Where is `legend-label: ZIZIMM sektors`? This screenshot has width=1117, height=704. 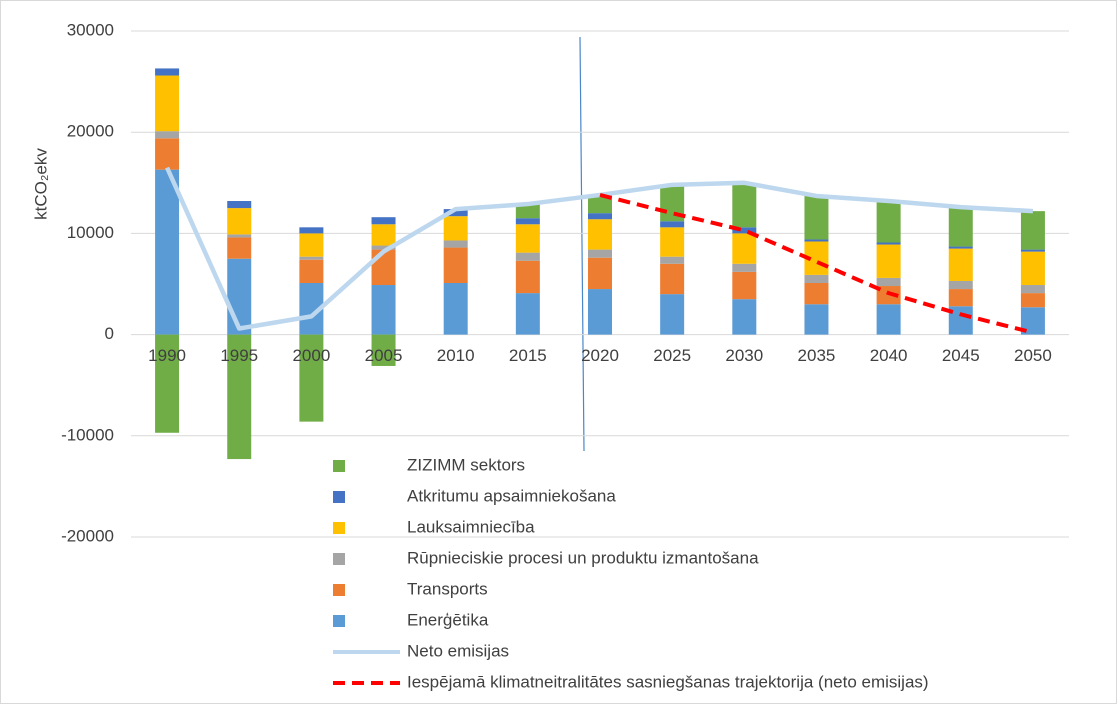 legend-label: ZIZIMM sektors is located at coordinates (466, 464).